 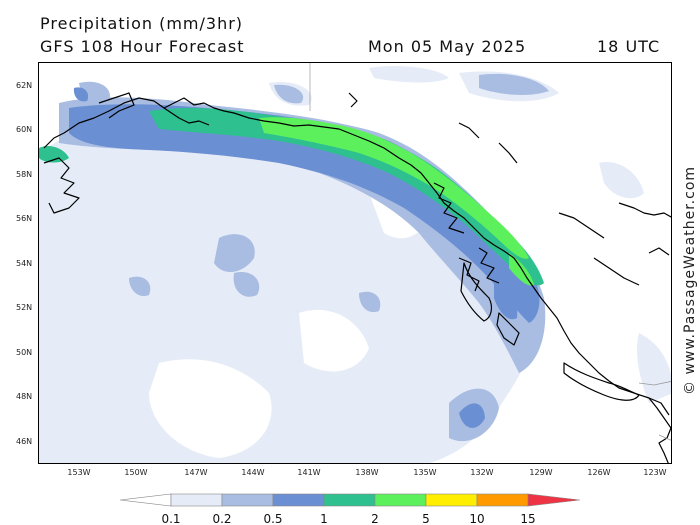 I want to click on map-title: Precipitation (mm/3hr), so click(x=142, y=23).